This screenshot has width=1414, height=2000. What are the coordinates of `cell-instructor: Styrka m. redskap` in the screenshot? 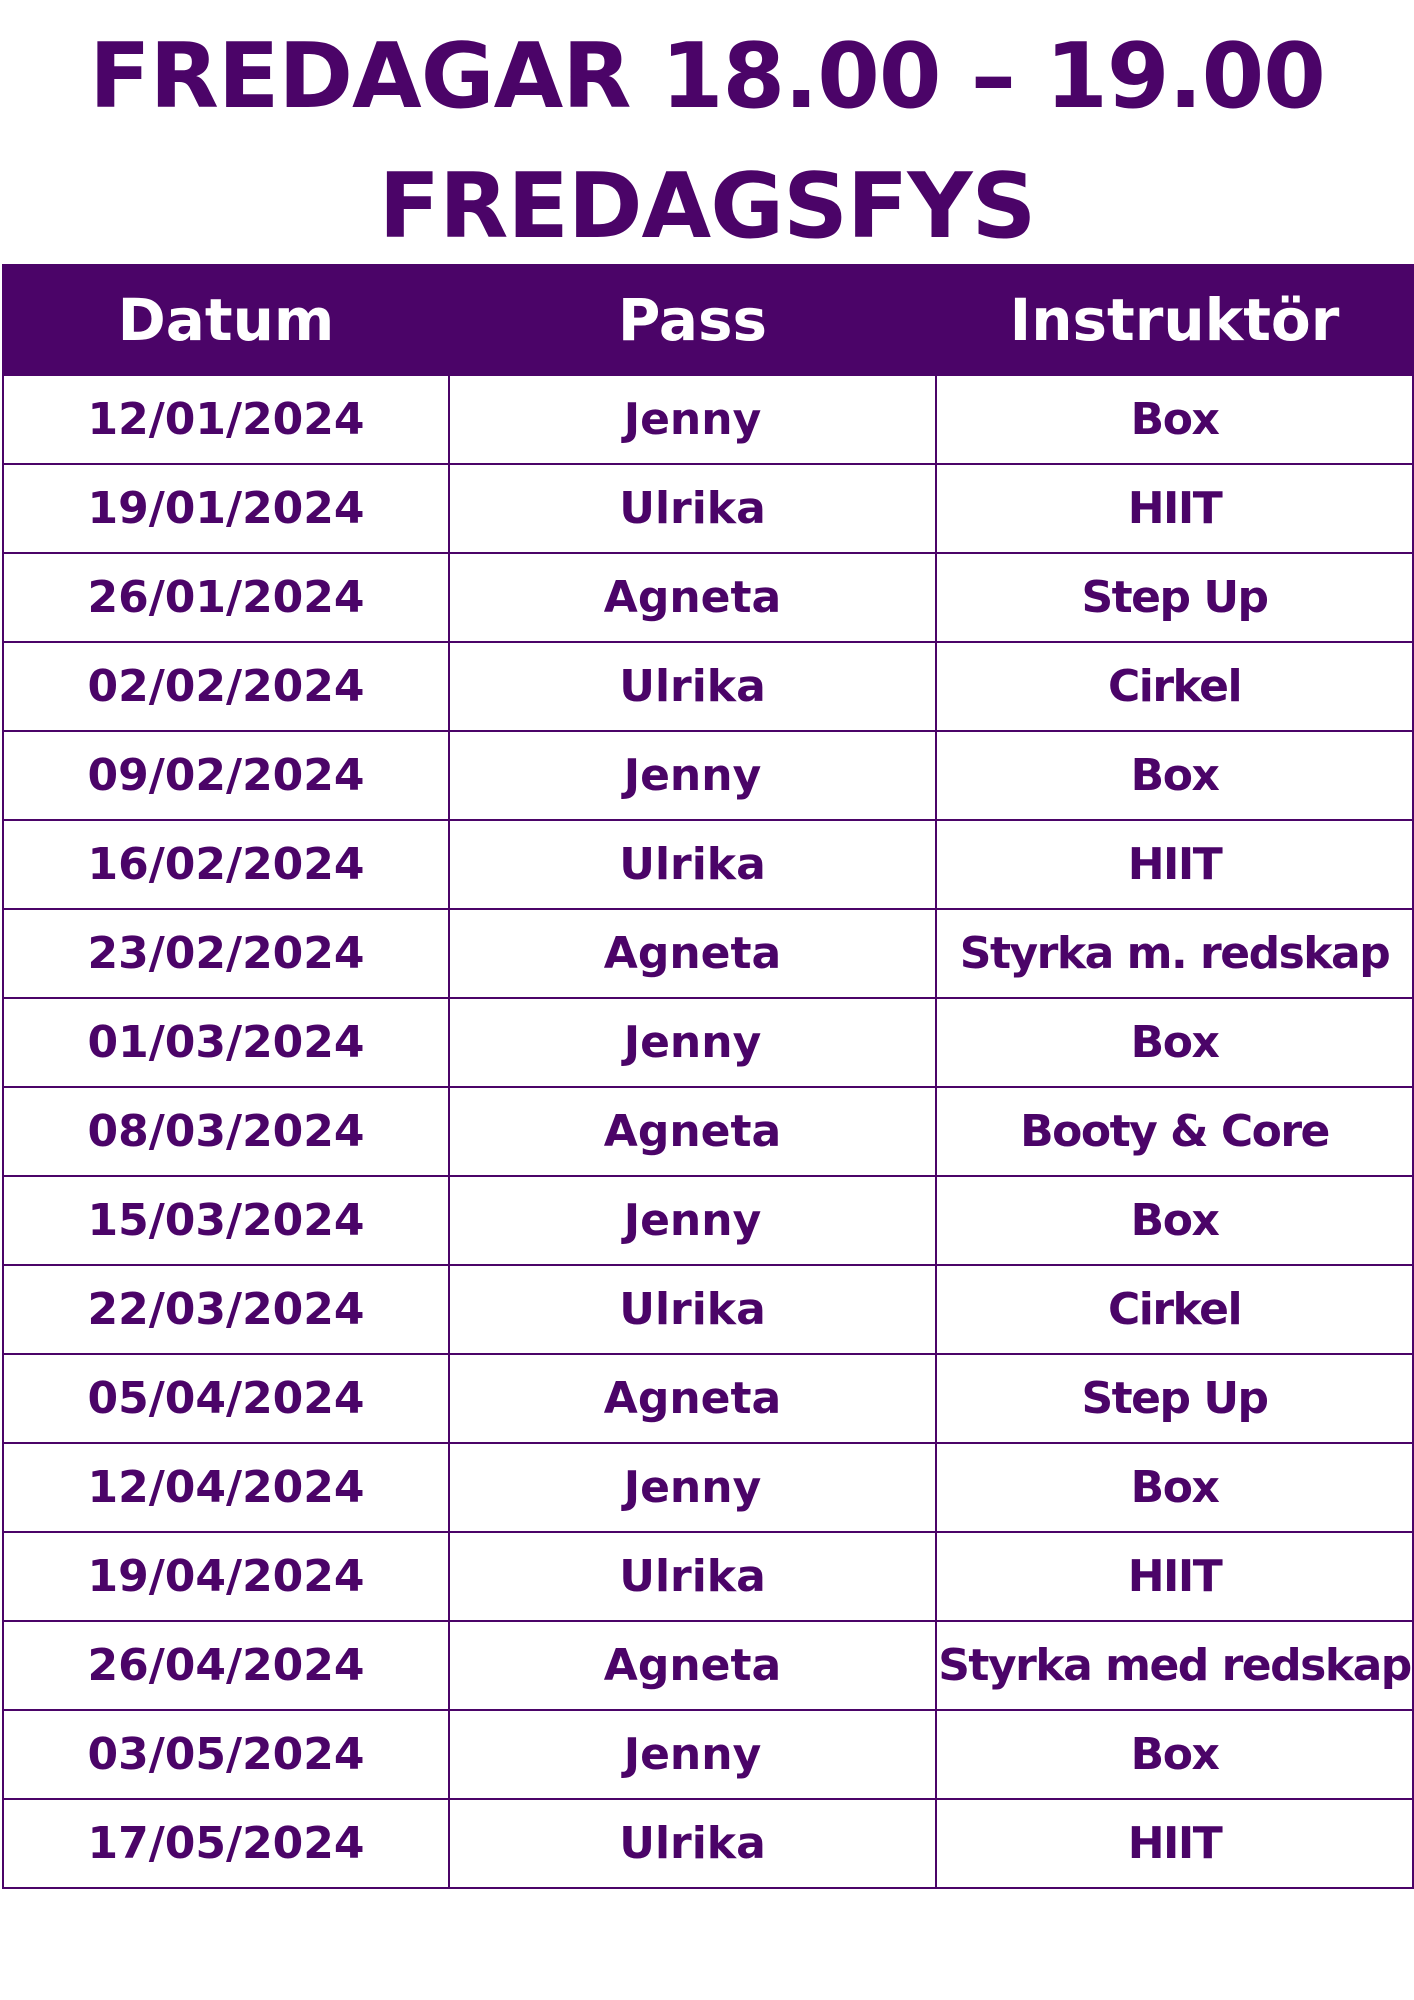 It's located at (1174, 953).